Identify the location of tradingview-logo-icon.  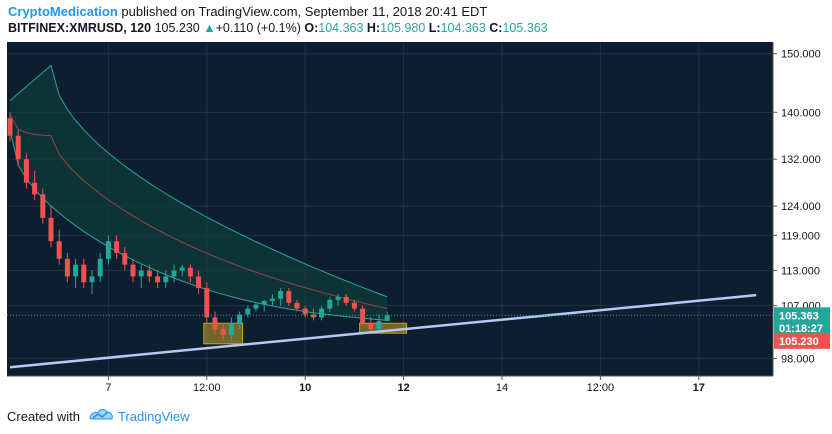
(101, 414).